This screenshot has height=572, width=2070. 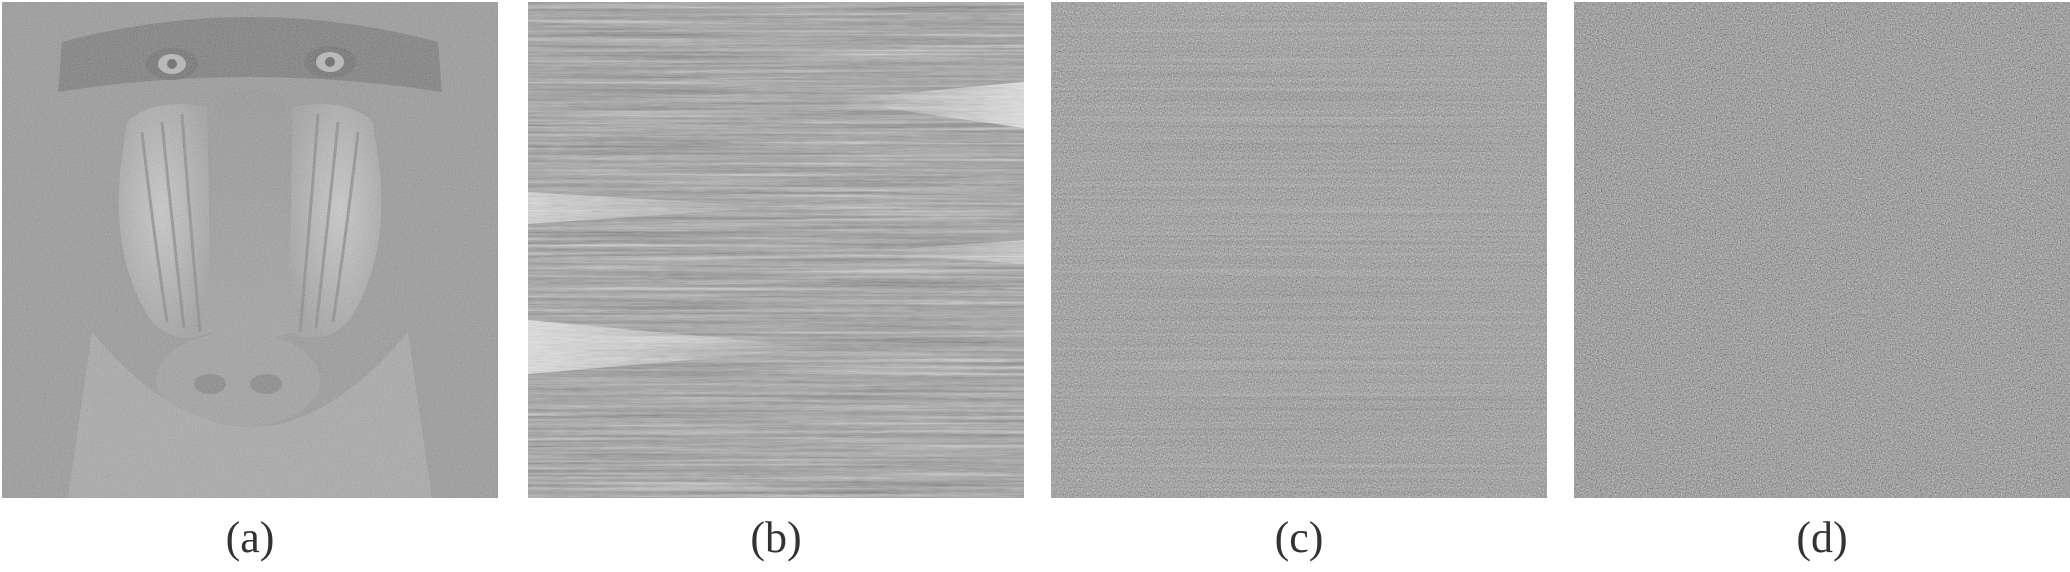 What do you see at coordinates (1299, 537) in the screenshot?
I see `panel-c-caption: (c)` at bounding box center [1299, 537].